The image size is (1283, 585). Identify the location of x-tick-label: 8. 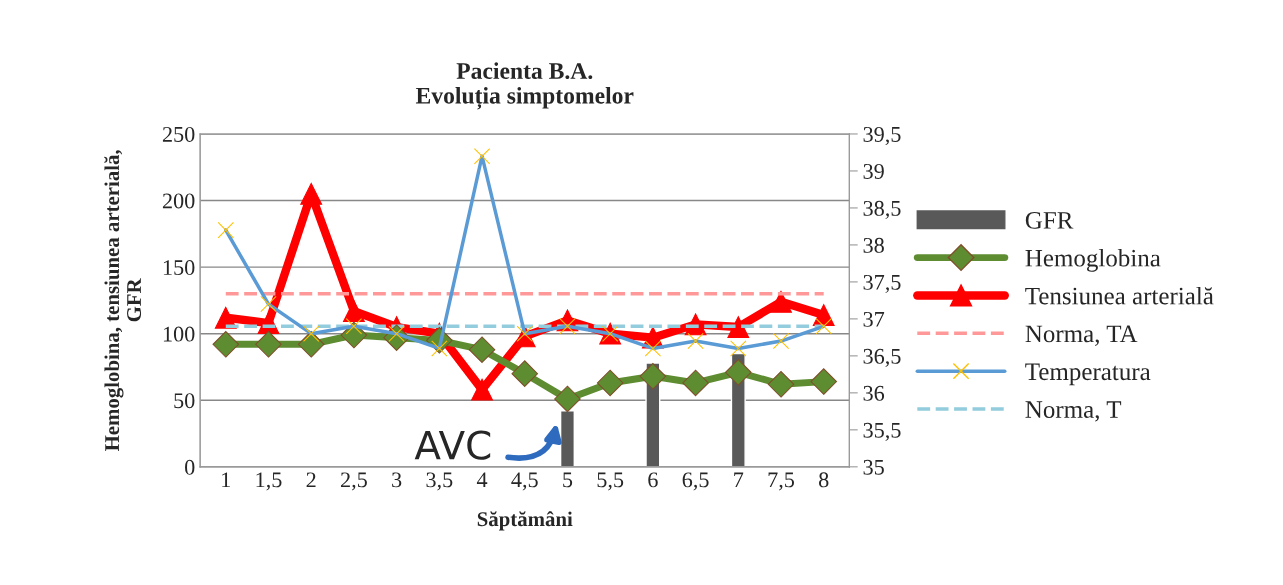
(824, 480).